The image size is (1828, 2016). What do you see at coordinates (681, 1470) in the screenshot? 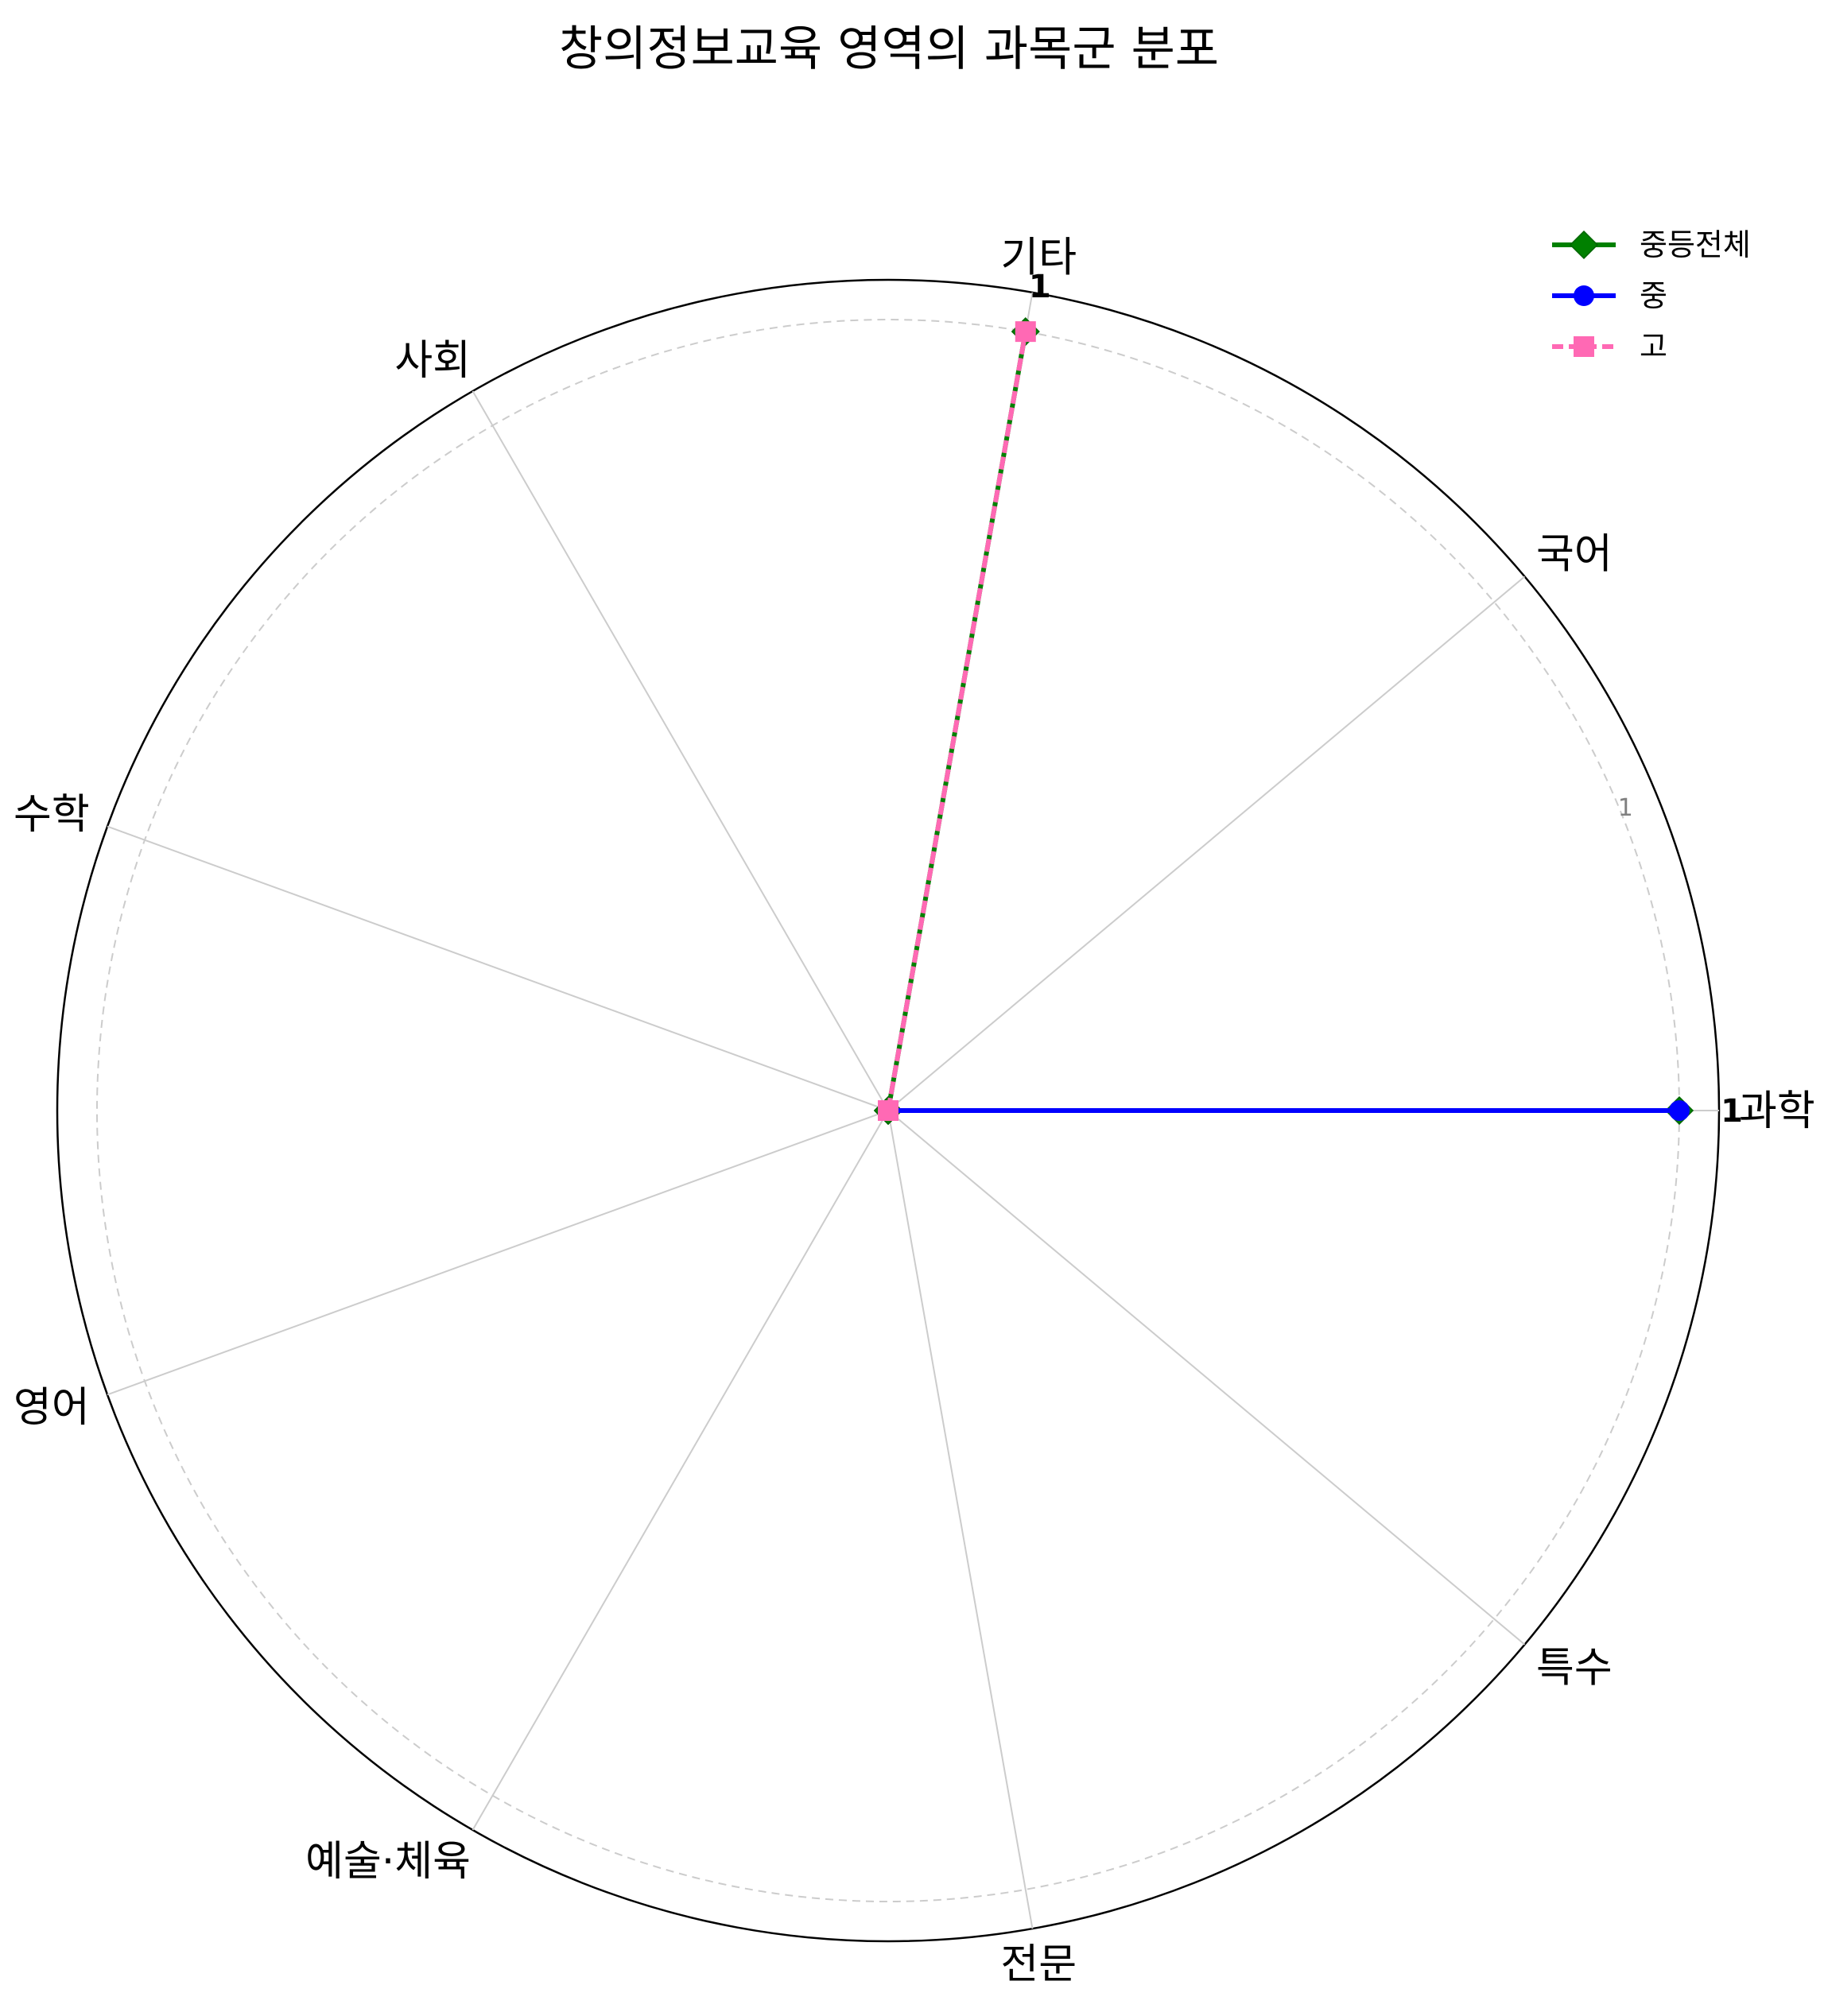
I see `spoke-예술·체육` at bounding box center [681, 1470].